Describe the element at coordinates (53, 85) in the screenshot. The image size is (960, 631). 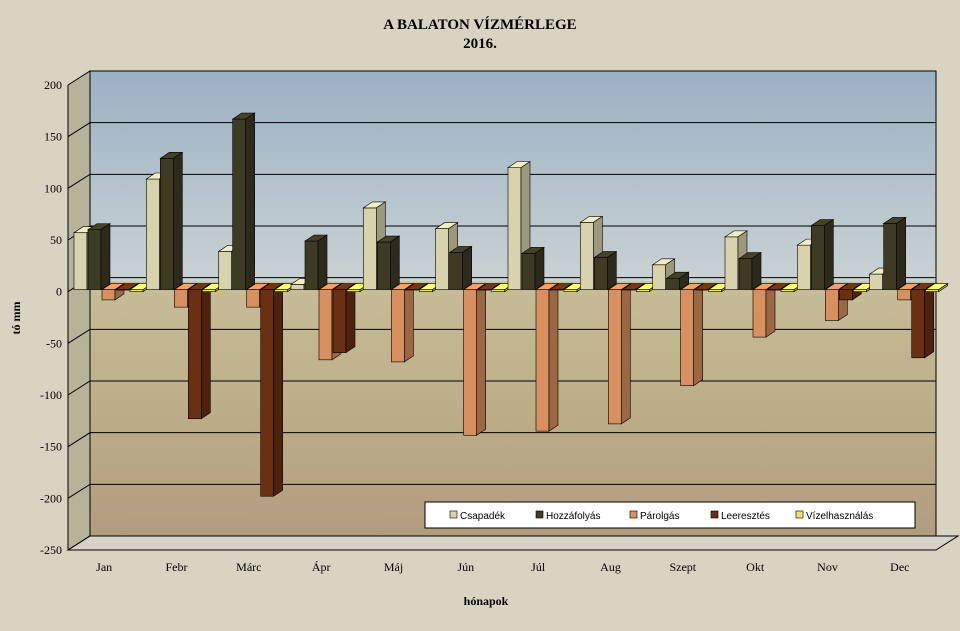
I see `y-tick-label: 200` at that location.